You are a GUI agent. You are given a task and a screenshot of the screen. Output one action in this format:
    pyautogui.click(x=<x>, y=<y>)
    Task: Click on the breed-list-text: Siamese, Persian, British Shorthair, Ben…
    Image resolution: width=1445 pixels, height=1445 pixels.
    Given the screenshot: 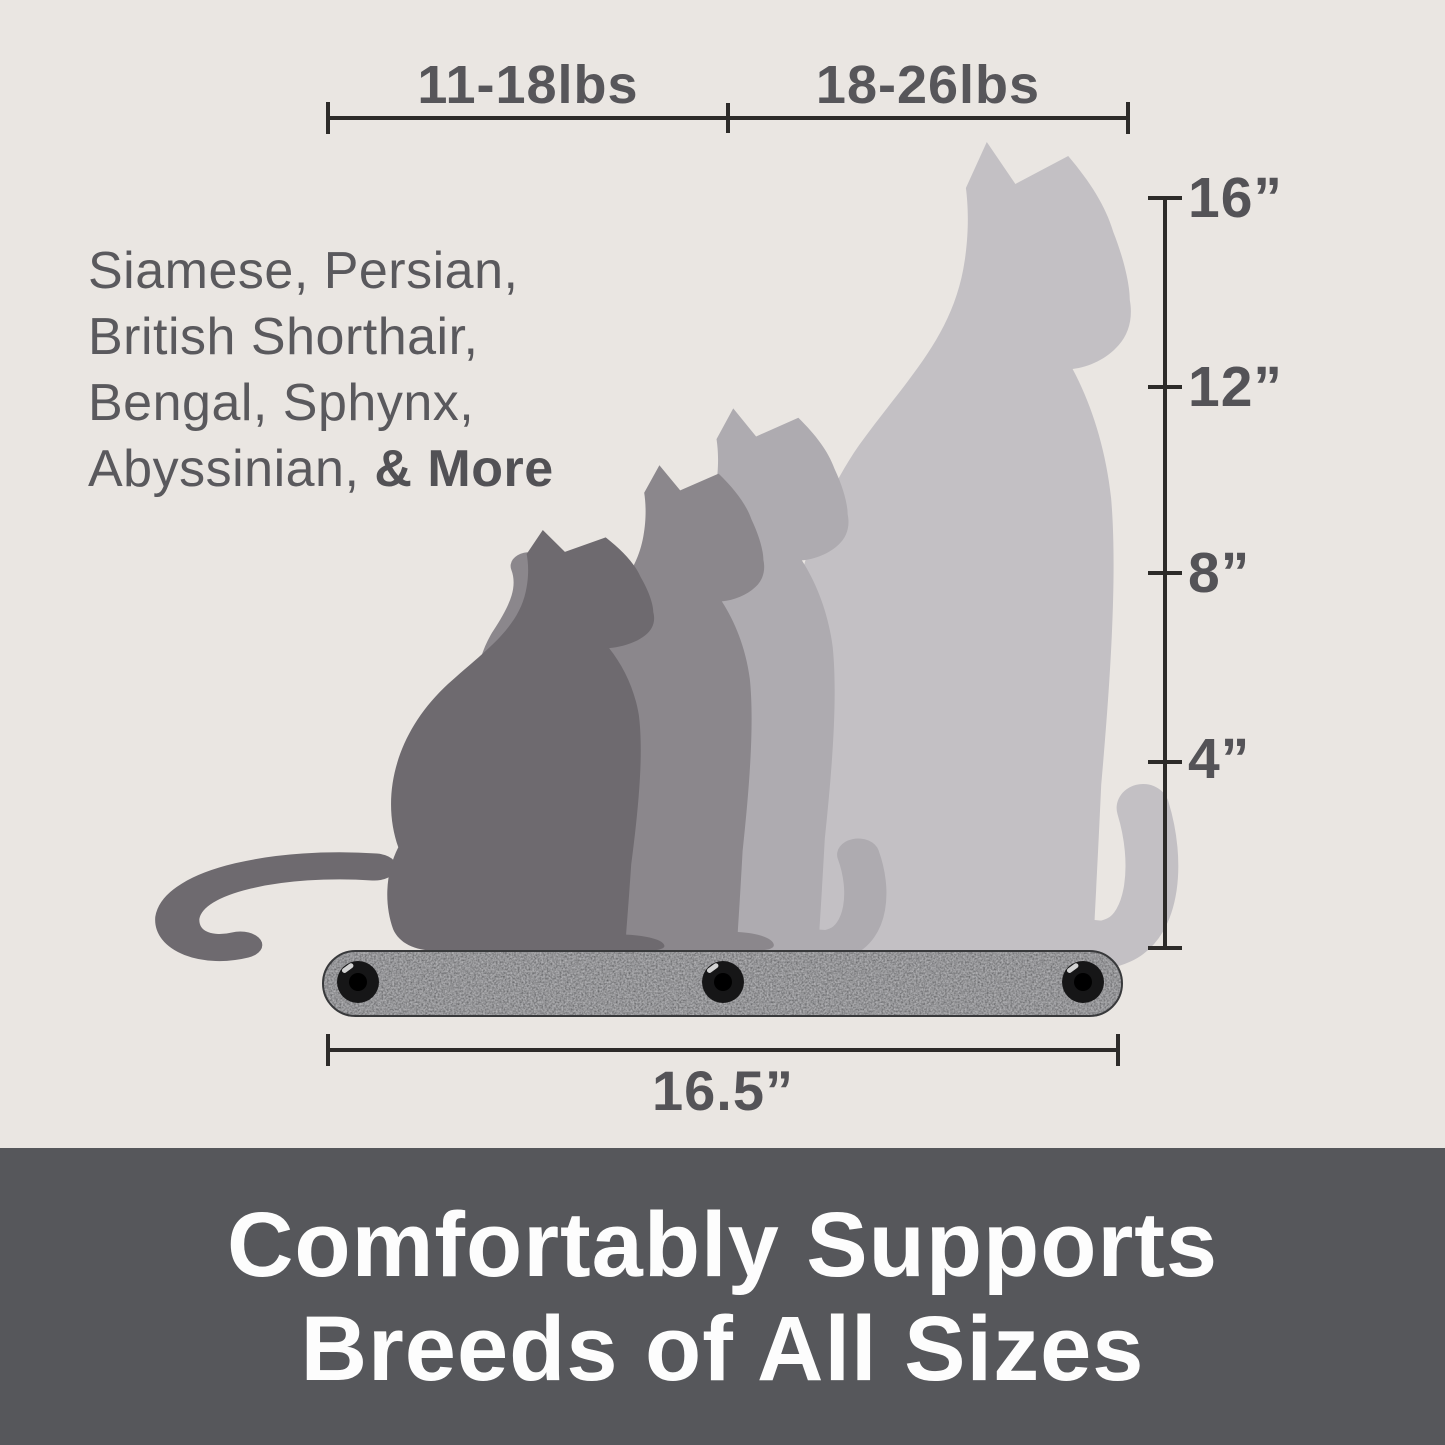 What is the action you would take?
    pyautogui.click(x=368, y=370)
    